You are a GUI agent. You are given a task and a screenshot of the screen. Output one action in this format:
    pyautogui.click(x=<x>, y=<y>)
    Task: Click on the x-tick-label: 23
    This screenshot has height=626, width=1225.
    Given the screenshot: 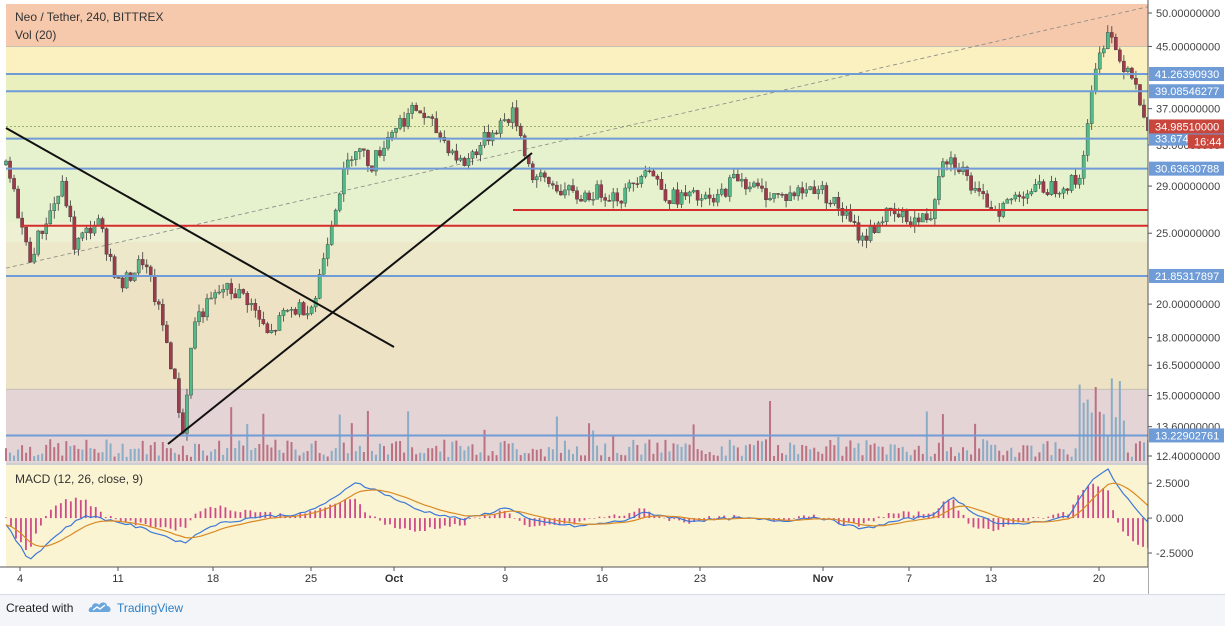 What is the action you would take?
    pyautogui.click(x=700, y=579)
    